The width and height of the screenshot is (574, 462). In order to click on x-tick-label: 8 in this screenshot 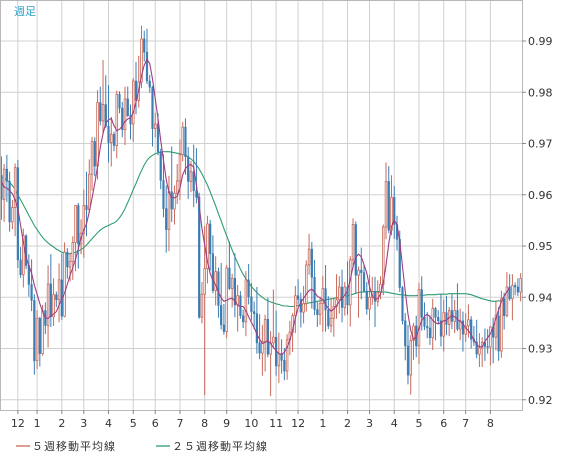, I will do `click(490, 423)`.